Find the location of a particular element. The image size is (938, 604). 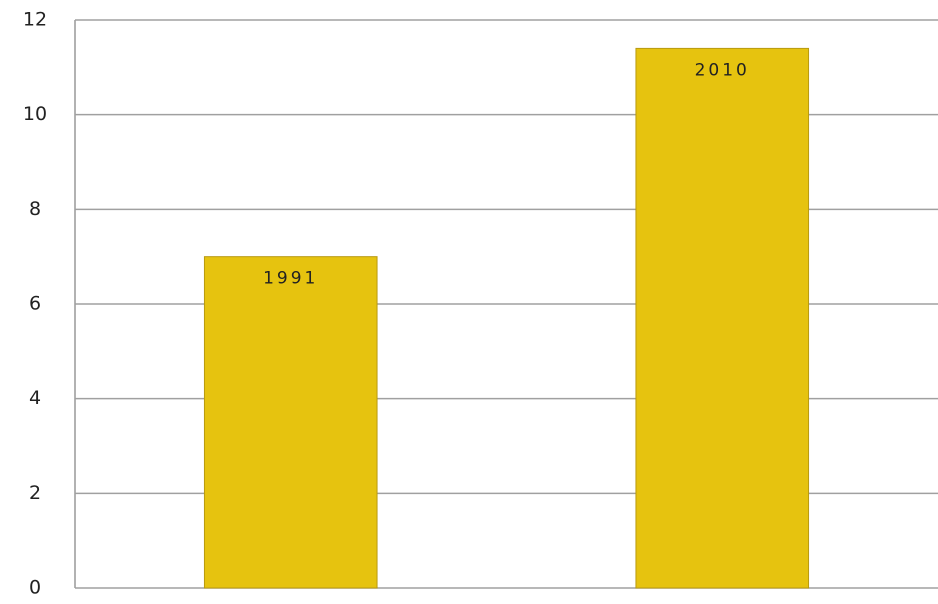

category-label: 1991 is located at coordinates (290, 279).